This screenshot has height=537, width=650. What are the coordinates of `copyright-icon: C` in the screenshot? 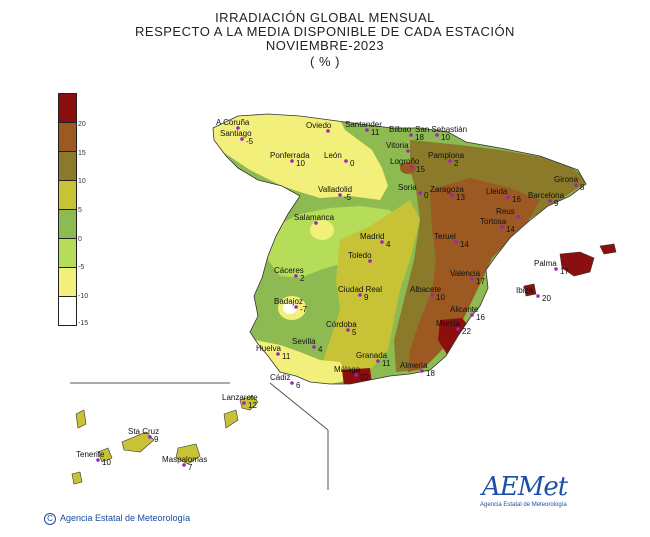 It's located at (50, 519).